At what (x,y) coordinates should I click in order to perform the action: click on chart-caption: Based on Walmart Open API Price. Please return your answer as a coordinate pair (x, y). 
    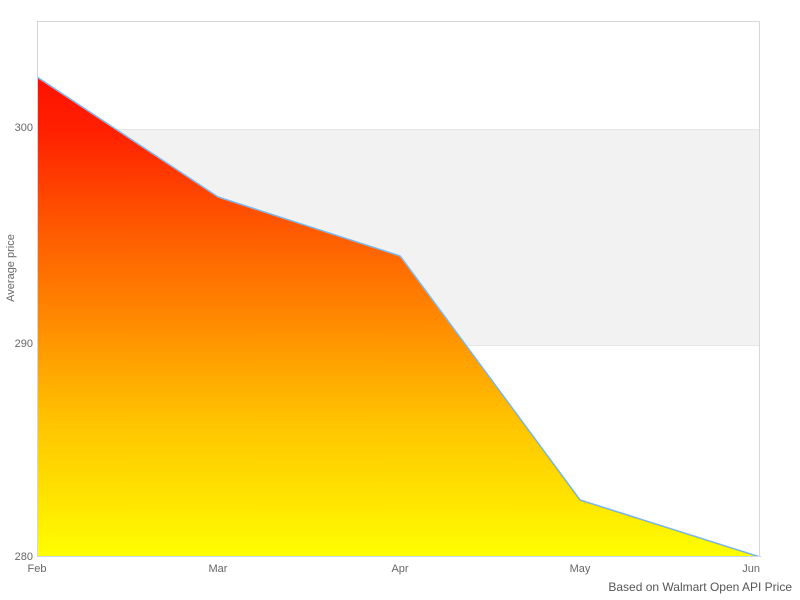
    Looking at the image, I should click on (700, 587).